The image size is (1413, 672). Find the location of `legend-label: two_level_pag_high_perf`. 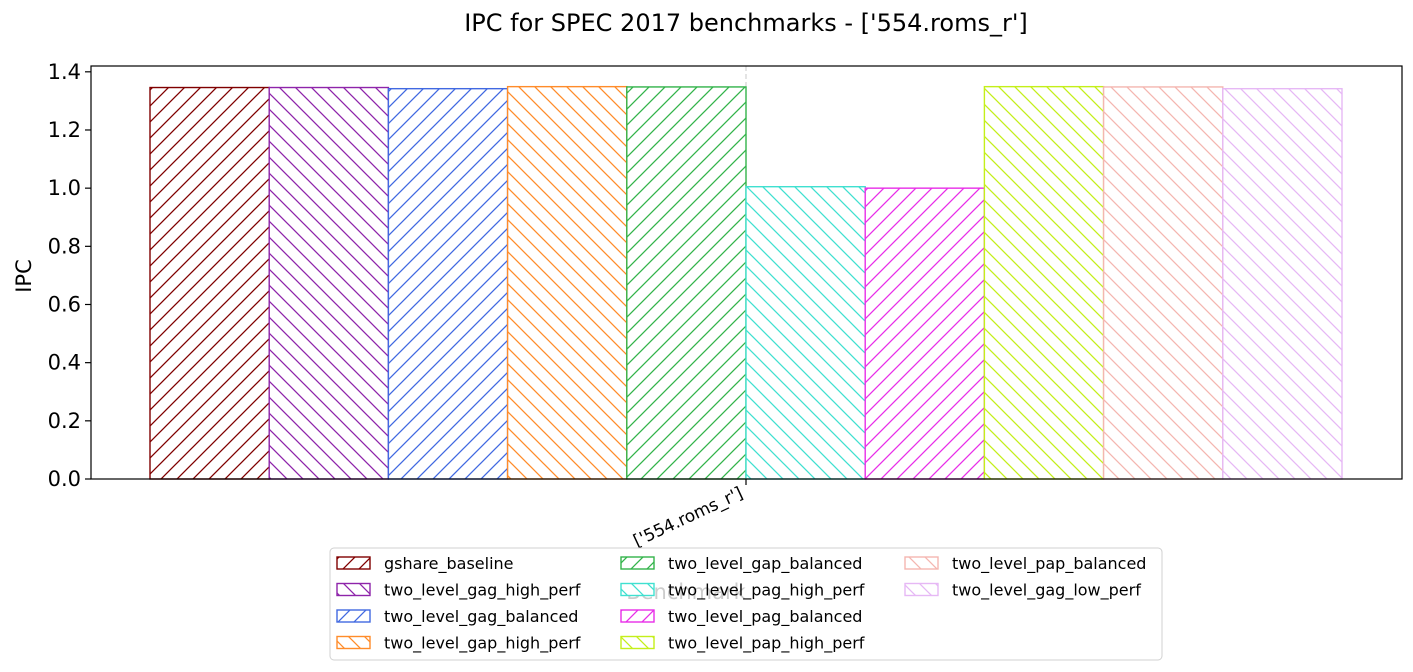

legend-label: two_level_pag_high_perf is located at coordinates (766, 591).